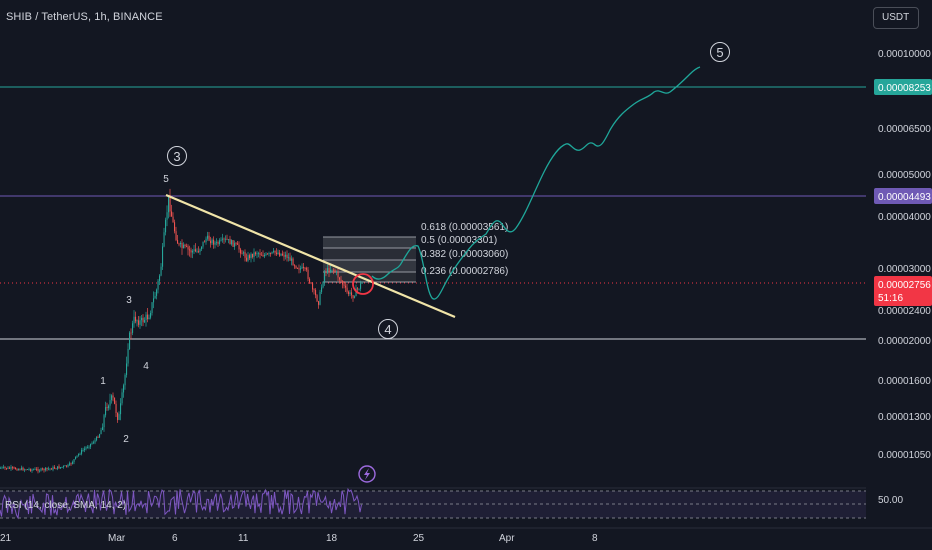  What do you see at coordinates (84, 17) in the screenshot?
I see `symbol-title: SHIB / TetherUS, 1h, BINANCE` at bounding box center [84, 17].